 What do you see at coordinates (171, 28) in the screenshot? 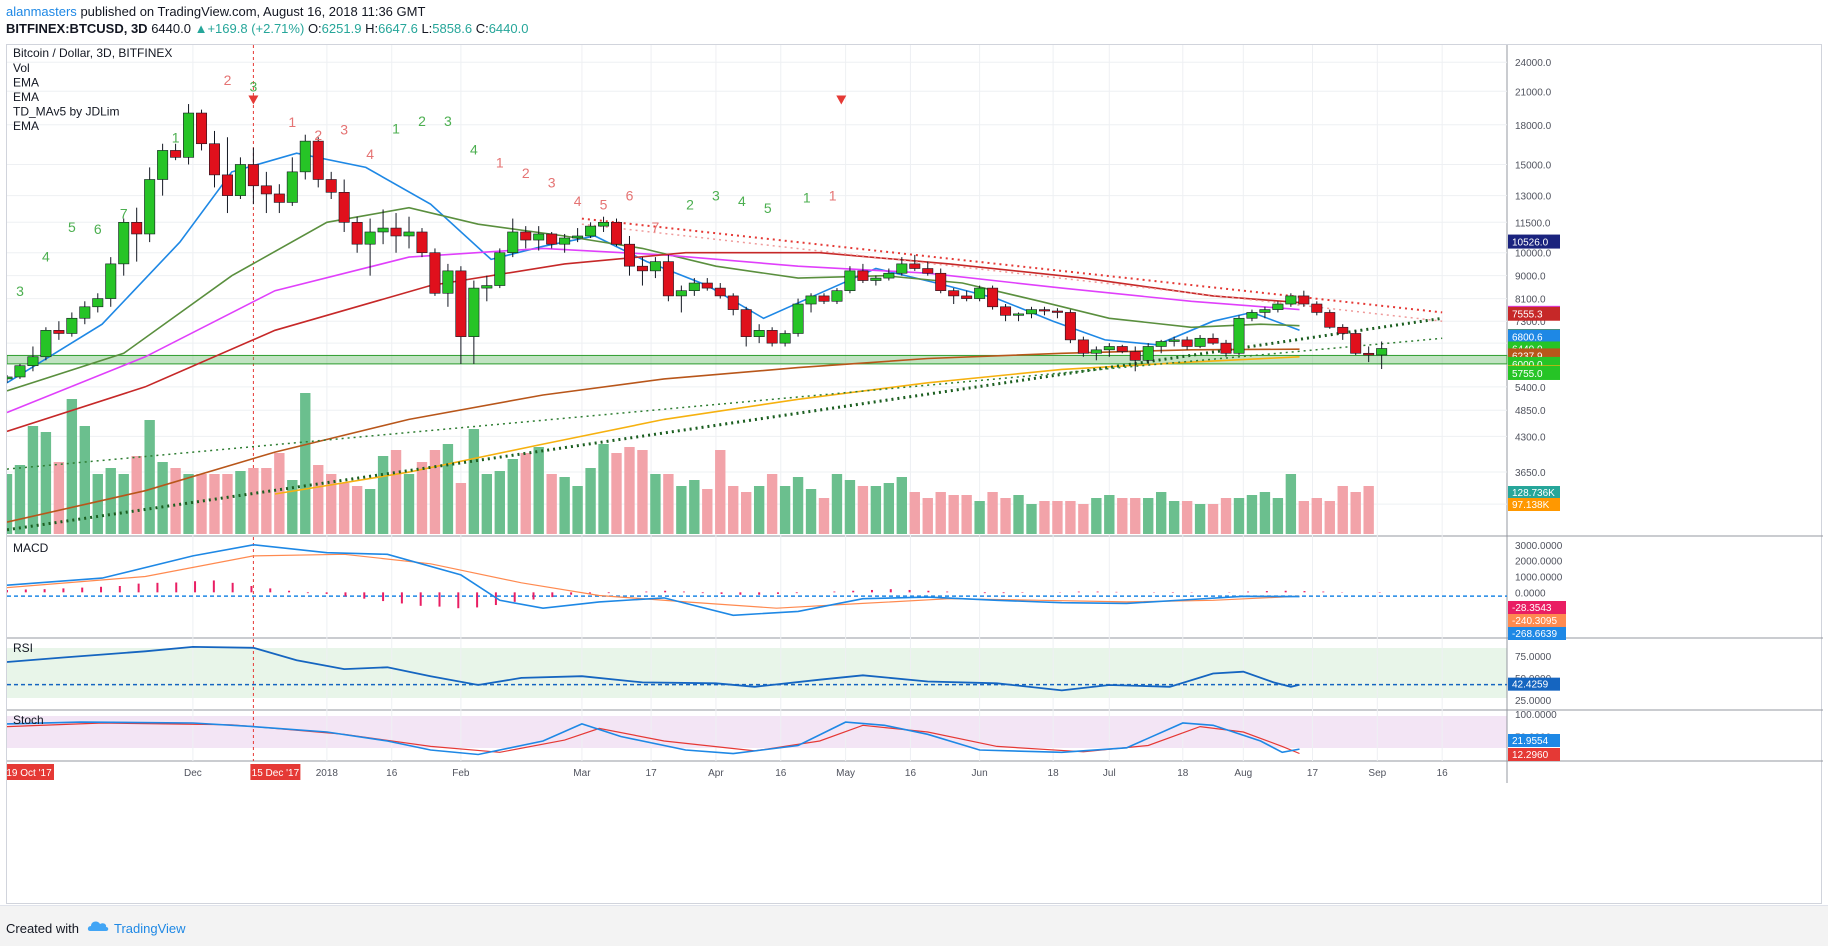
I see `last-price: 6440.0` at bounding box center [171, 28].